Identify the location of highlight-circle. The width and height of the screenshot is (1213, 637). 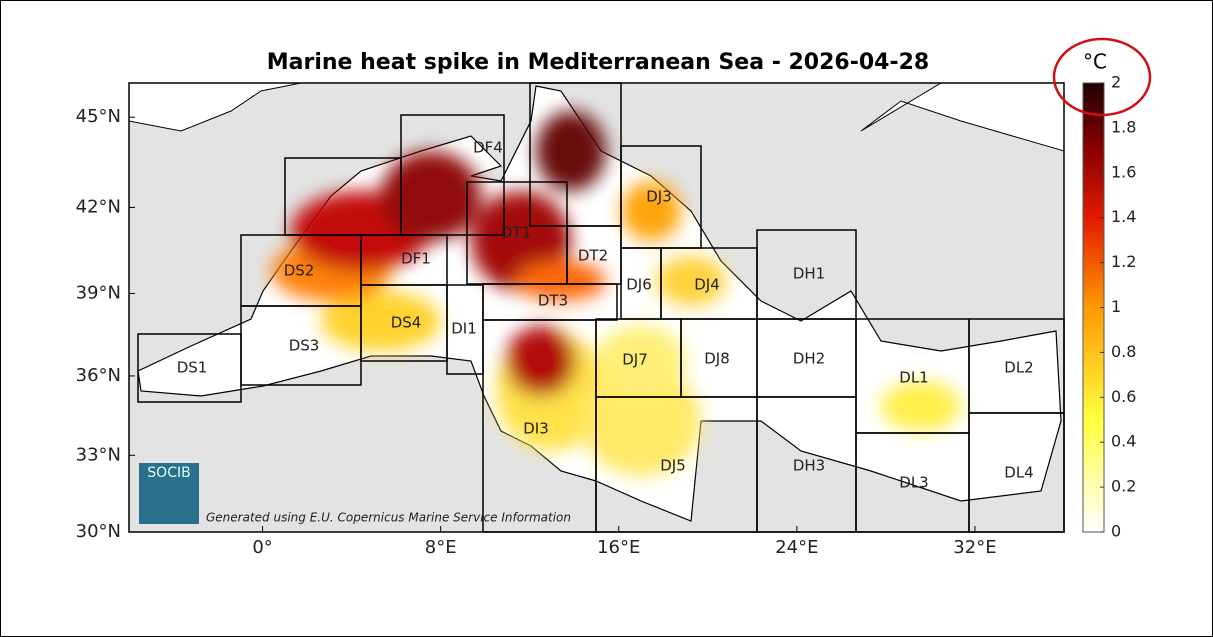
(1102, 77).